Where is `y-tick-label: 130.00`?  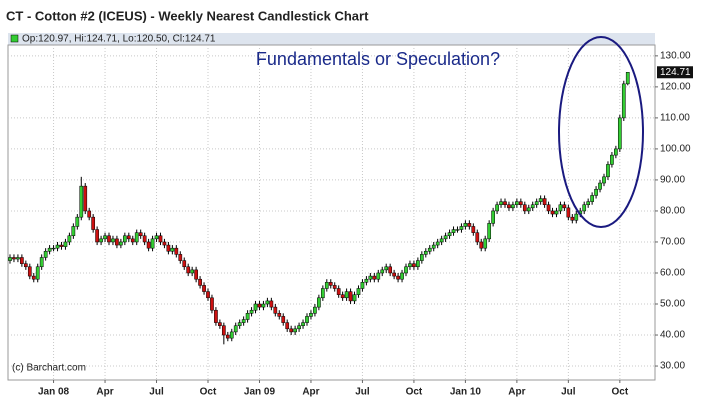
y-tick-label: 130.00 is located at coordinates (675, 55).